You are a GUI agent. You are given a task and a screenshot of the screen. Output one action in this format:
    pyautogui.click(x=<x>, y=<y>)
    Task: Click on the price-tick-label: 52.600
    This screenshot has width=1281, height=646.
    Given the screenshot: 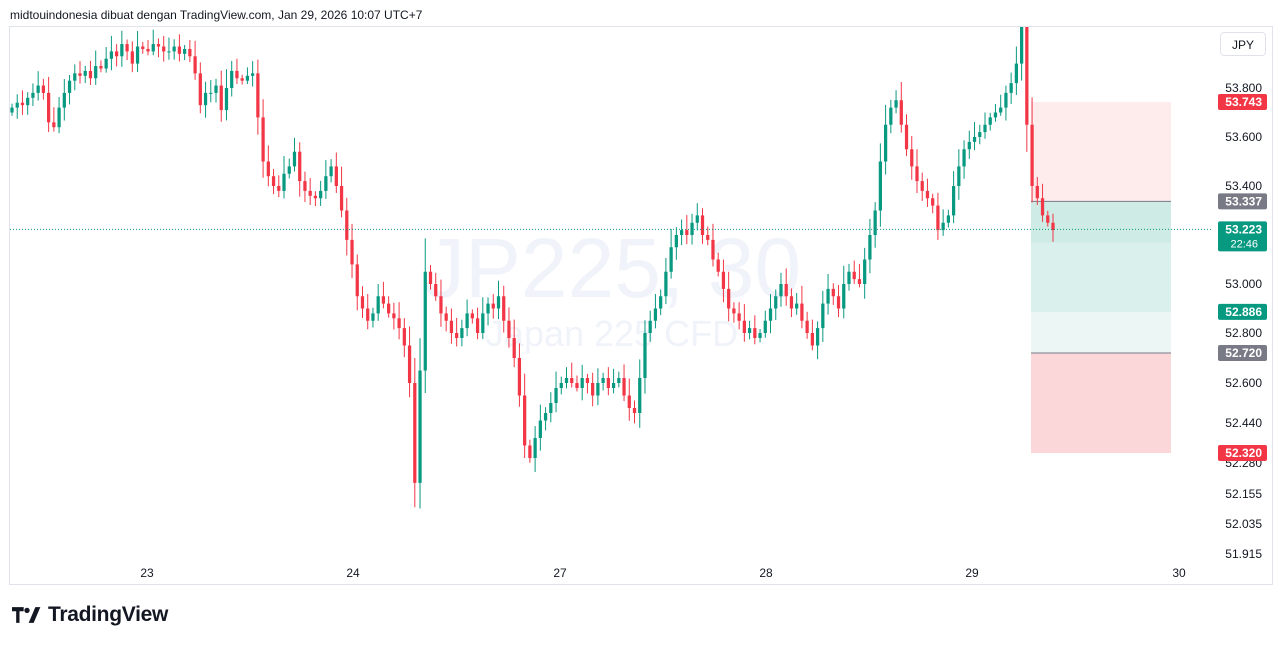 What is the action you would take?
    pyautogui.click(x=1243, y=383)
    